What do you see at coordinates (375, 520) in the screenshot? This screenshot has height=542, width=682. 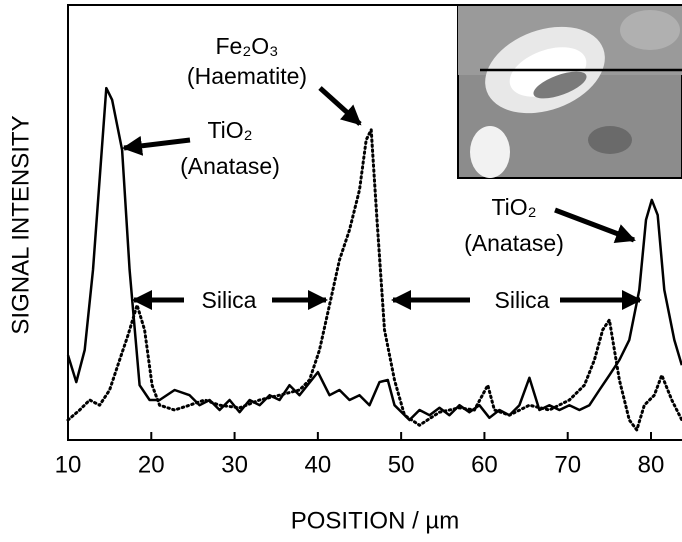 I see `x-axis-label: POSITION / µm` at bounding box center [375, 520].